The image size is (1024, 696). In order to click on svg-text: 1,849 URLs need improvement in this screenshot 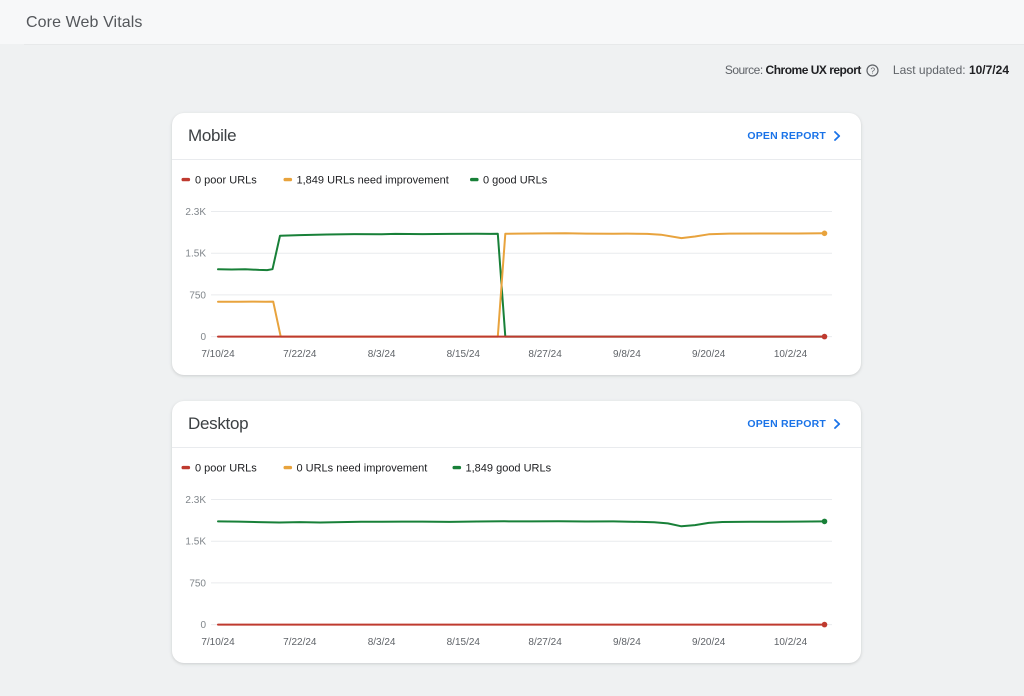, I will do `click(373, 180)`.